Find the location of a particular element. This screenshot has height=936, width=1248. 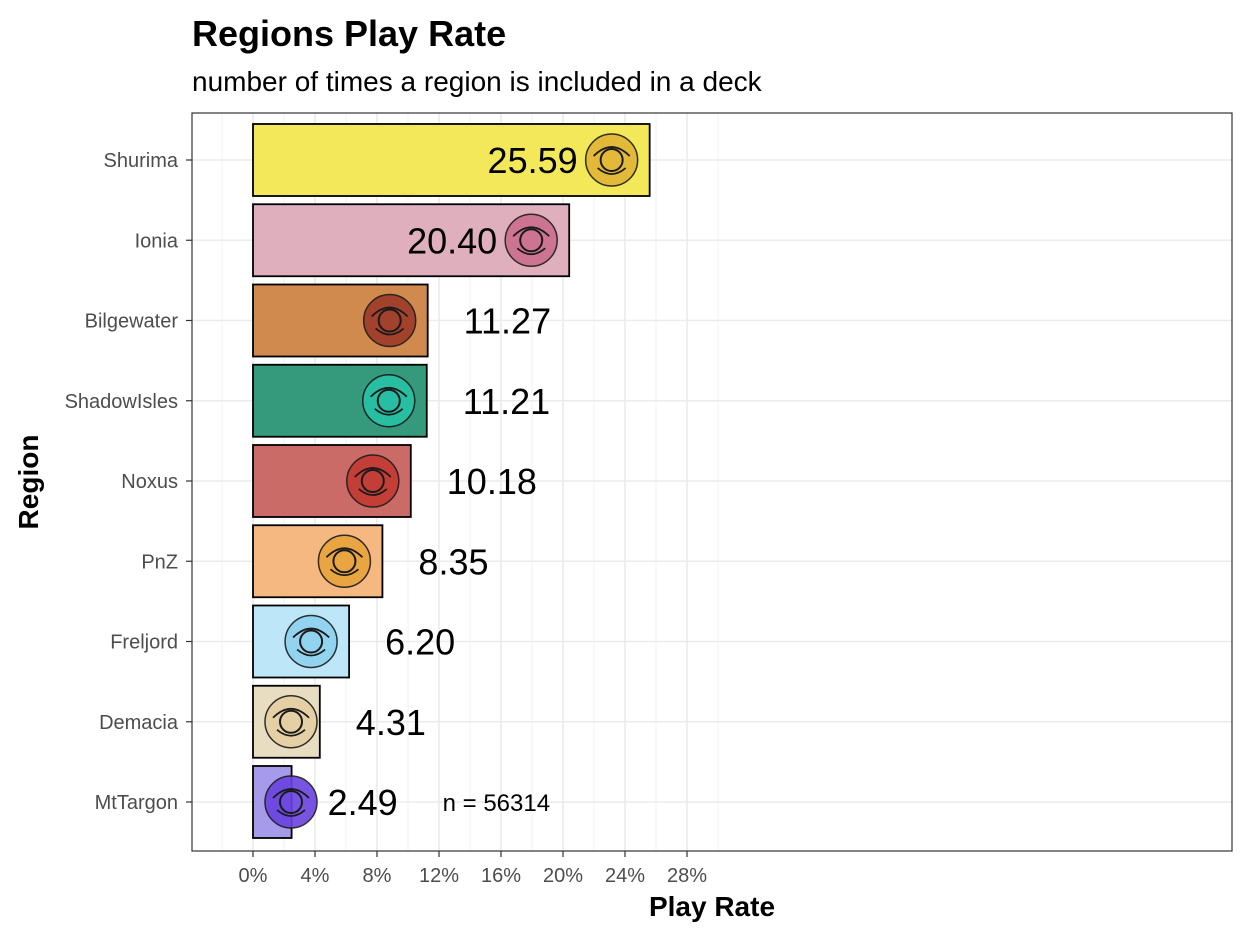

bar-value-label: 2.49 is located at coordinates (363, 802).